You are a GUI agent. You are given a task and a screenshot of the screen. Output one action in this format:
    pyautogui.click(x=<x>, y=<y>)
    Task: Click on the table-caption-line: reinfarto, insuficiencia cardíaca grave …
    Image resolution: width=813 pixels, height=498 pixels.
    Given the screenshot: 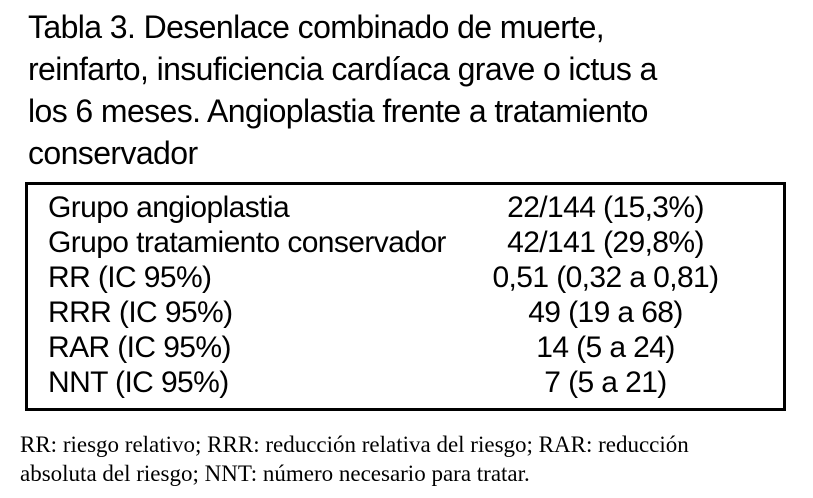 What is the action you would take?
    pyautogui.click(x=342, y=69)
    